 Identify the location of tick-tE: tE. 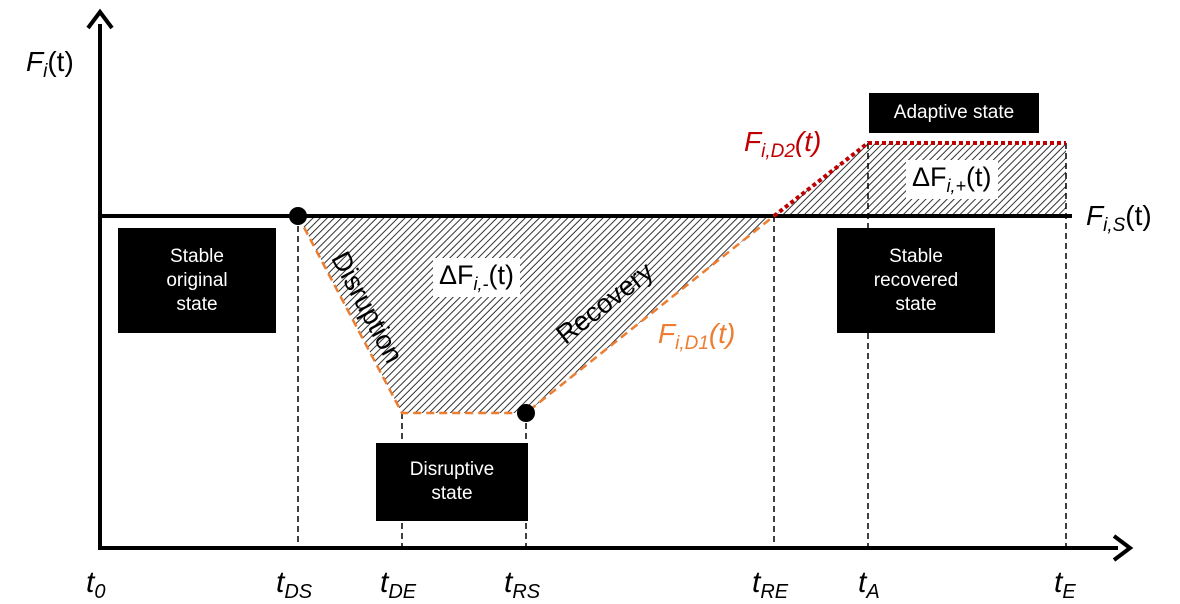
(1065, 584).